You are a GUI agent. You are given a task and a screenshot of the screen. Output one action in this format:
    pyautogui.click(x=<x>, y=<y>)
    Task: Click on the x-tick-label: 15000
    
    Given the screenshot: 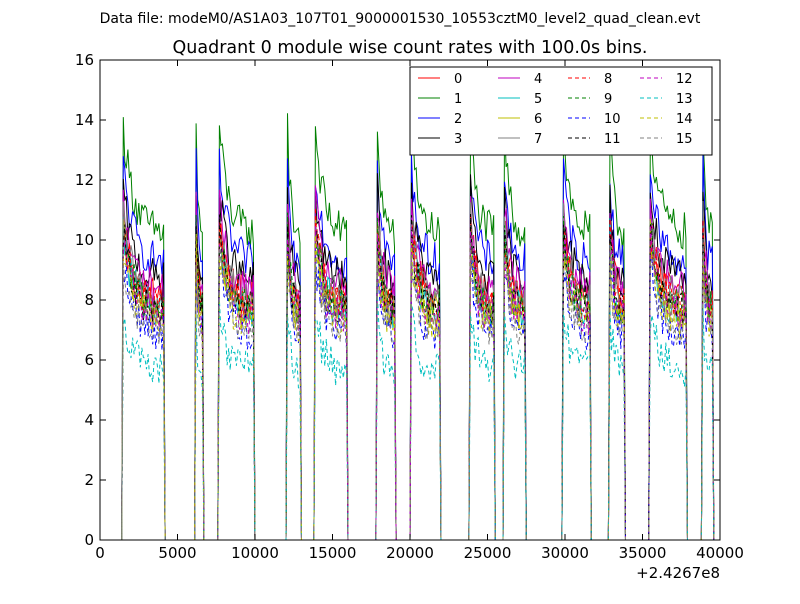 What is the action you would take?
    pyautogui.click(x=333, y=553)
    